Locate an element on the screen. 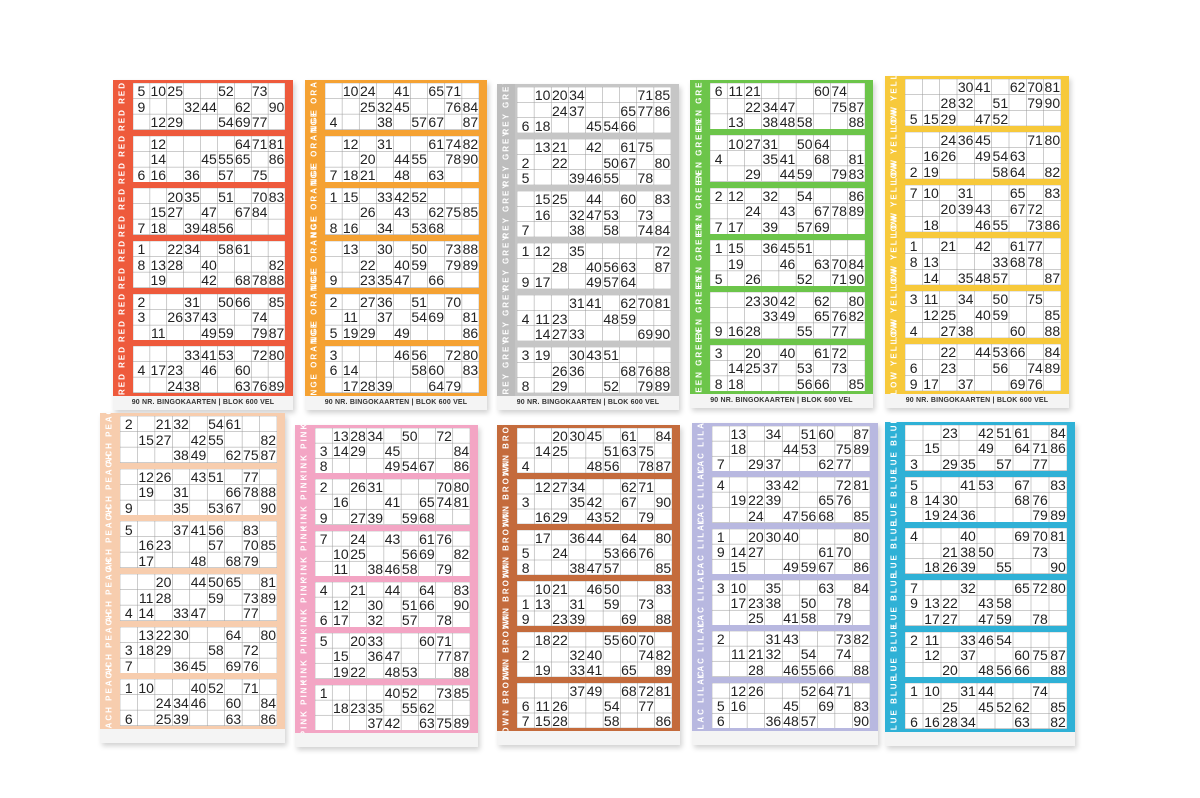  bingo-number: 69 is located at coordinates (436, 317).